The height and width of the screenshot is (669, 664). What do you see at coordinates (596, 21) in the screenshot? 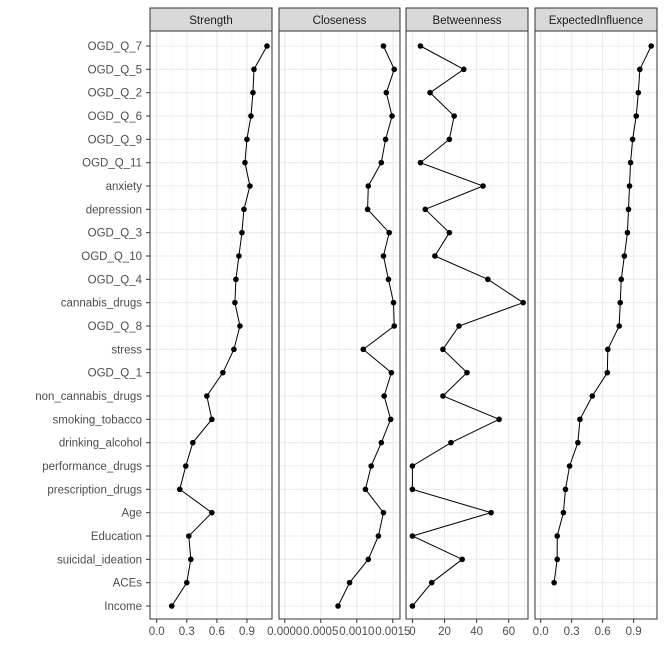
I see `panel-title: ExpectedInfluence` at bounding box center [596, 21].